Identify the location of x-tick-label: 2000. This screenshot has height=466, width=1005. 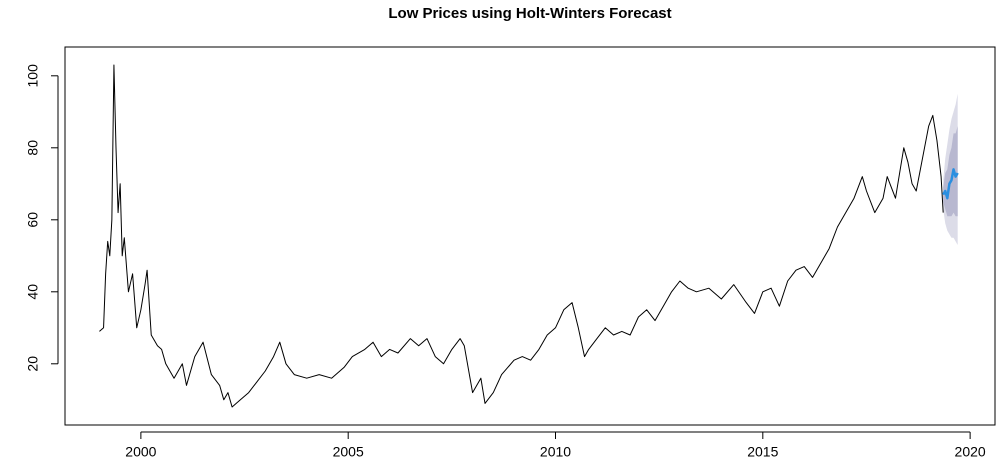
(140, 452).